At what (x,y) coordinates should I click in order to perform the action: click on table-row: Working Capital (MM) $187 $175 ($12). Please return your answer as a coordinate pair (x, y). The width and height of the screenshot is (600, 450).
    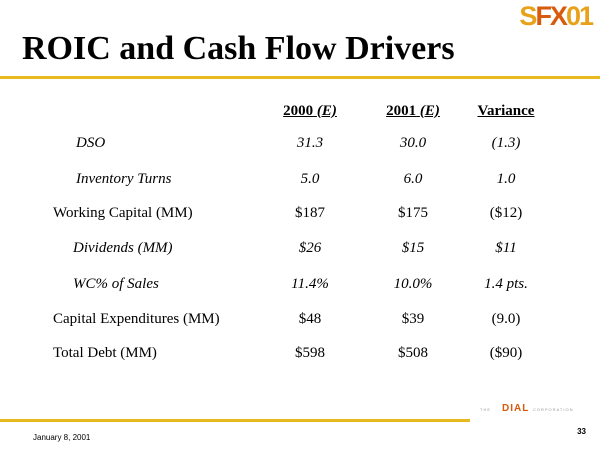
    Looking at the image, I should click on (300, 216).